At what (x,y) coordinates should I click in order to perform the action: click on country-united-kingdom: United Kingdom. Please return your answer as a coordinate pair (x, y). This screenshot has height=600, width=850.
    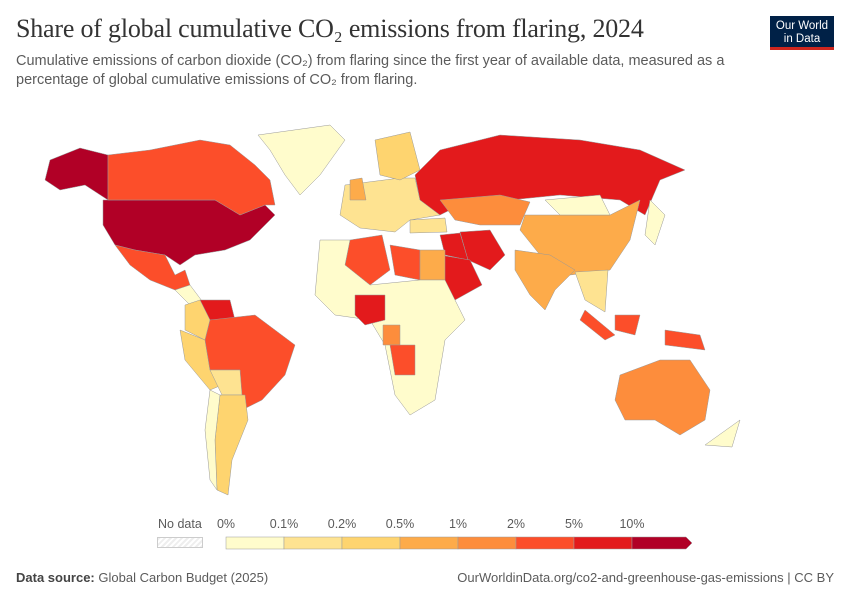
    Looking at the image, I should click on (358, 189).